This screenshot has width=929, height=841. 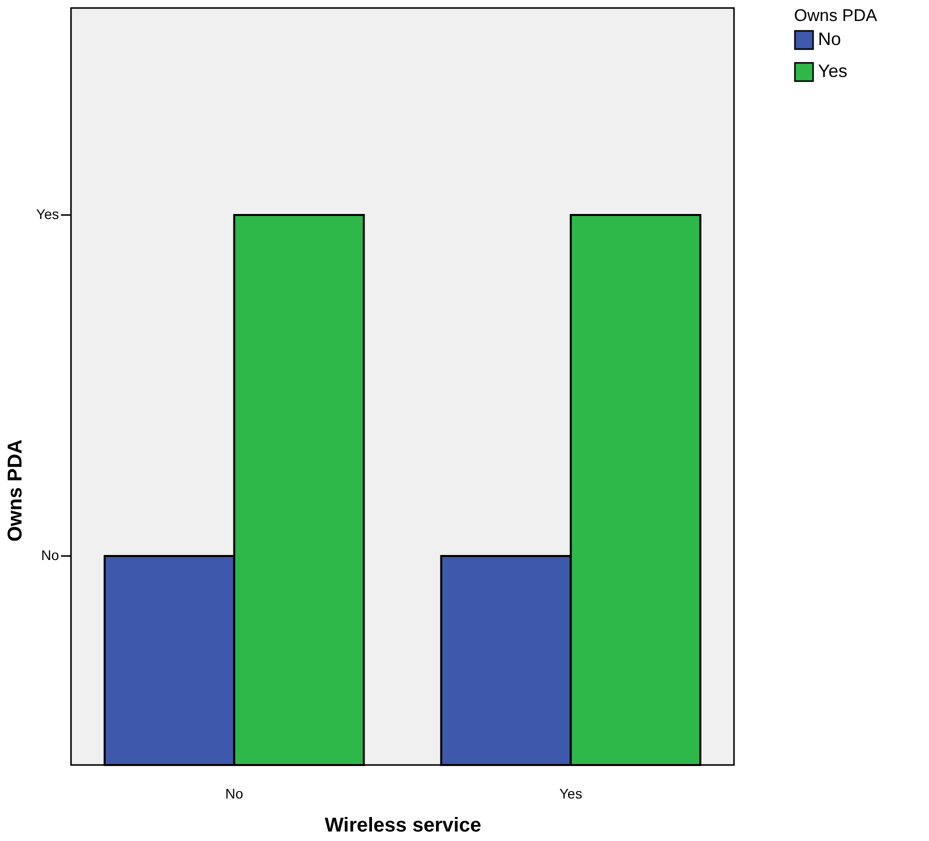 What do you see at coordinates (15, 490) in the screenshot?
I see `y-axis-title: Owns PDA` at bounding box center [15, 490].